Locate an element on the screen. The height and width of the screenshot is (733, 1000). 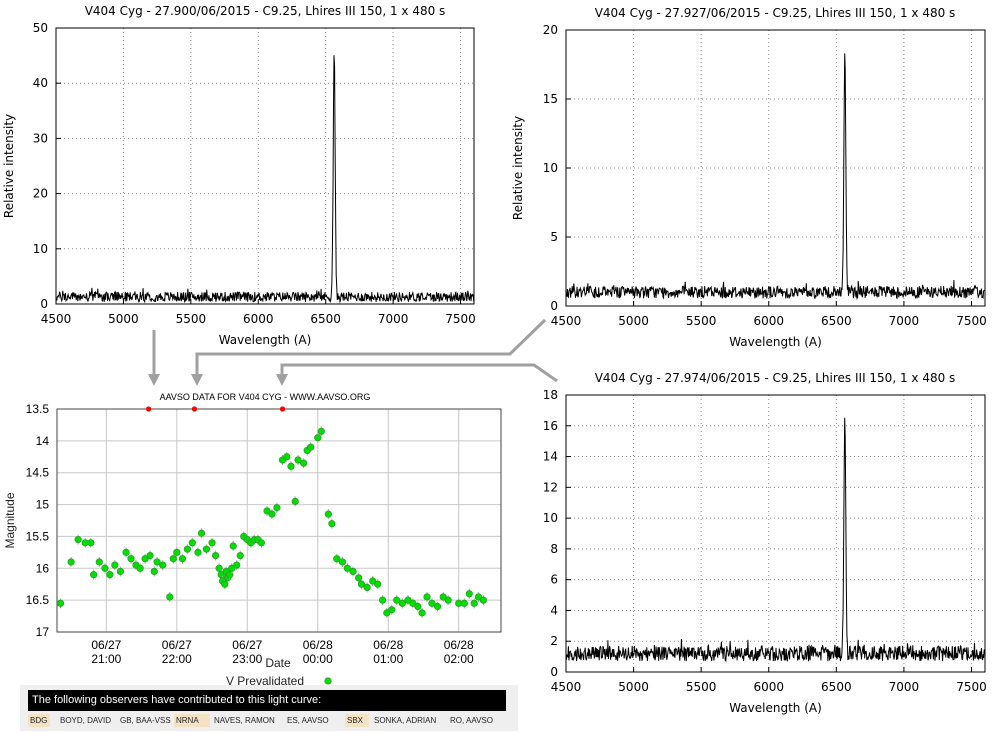
observer-name-gb: GB, BAA-VSS is located at coordinates (145, 720).